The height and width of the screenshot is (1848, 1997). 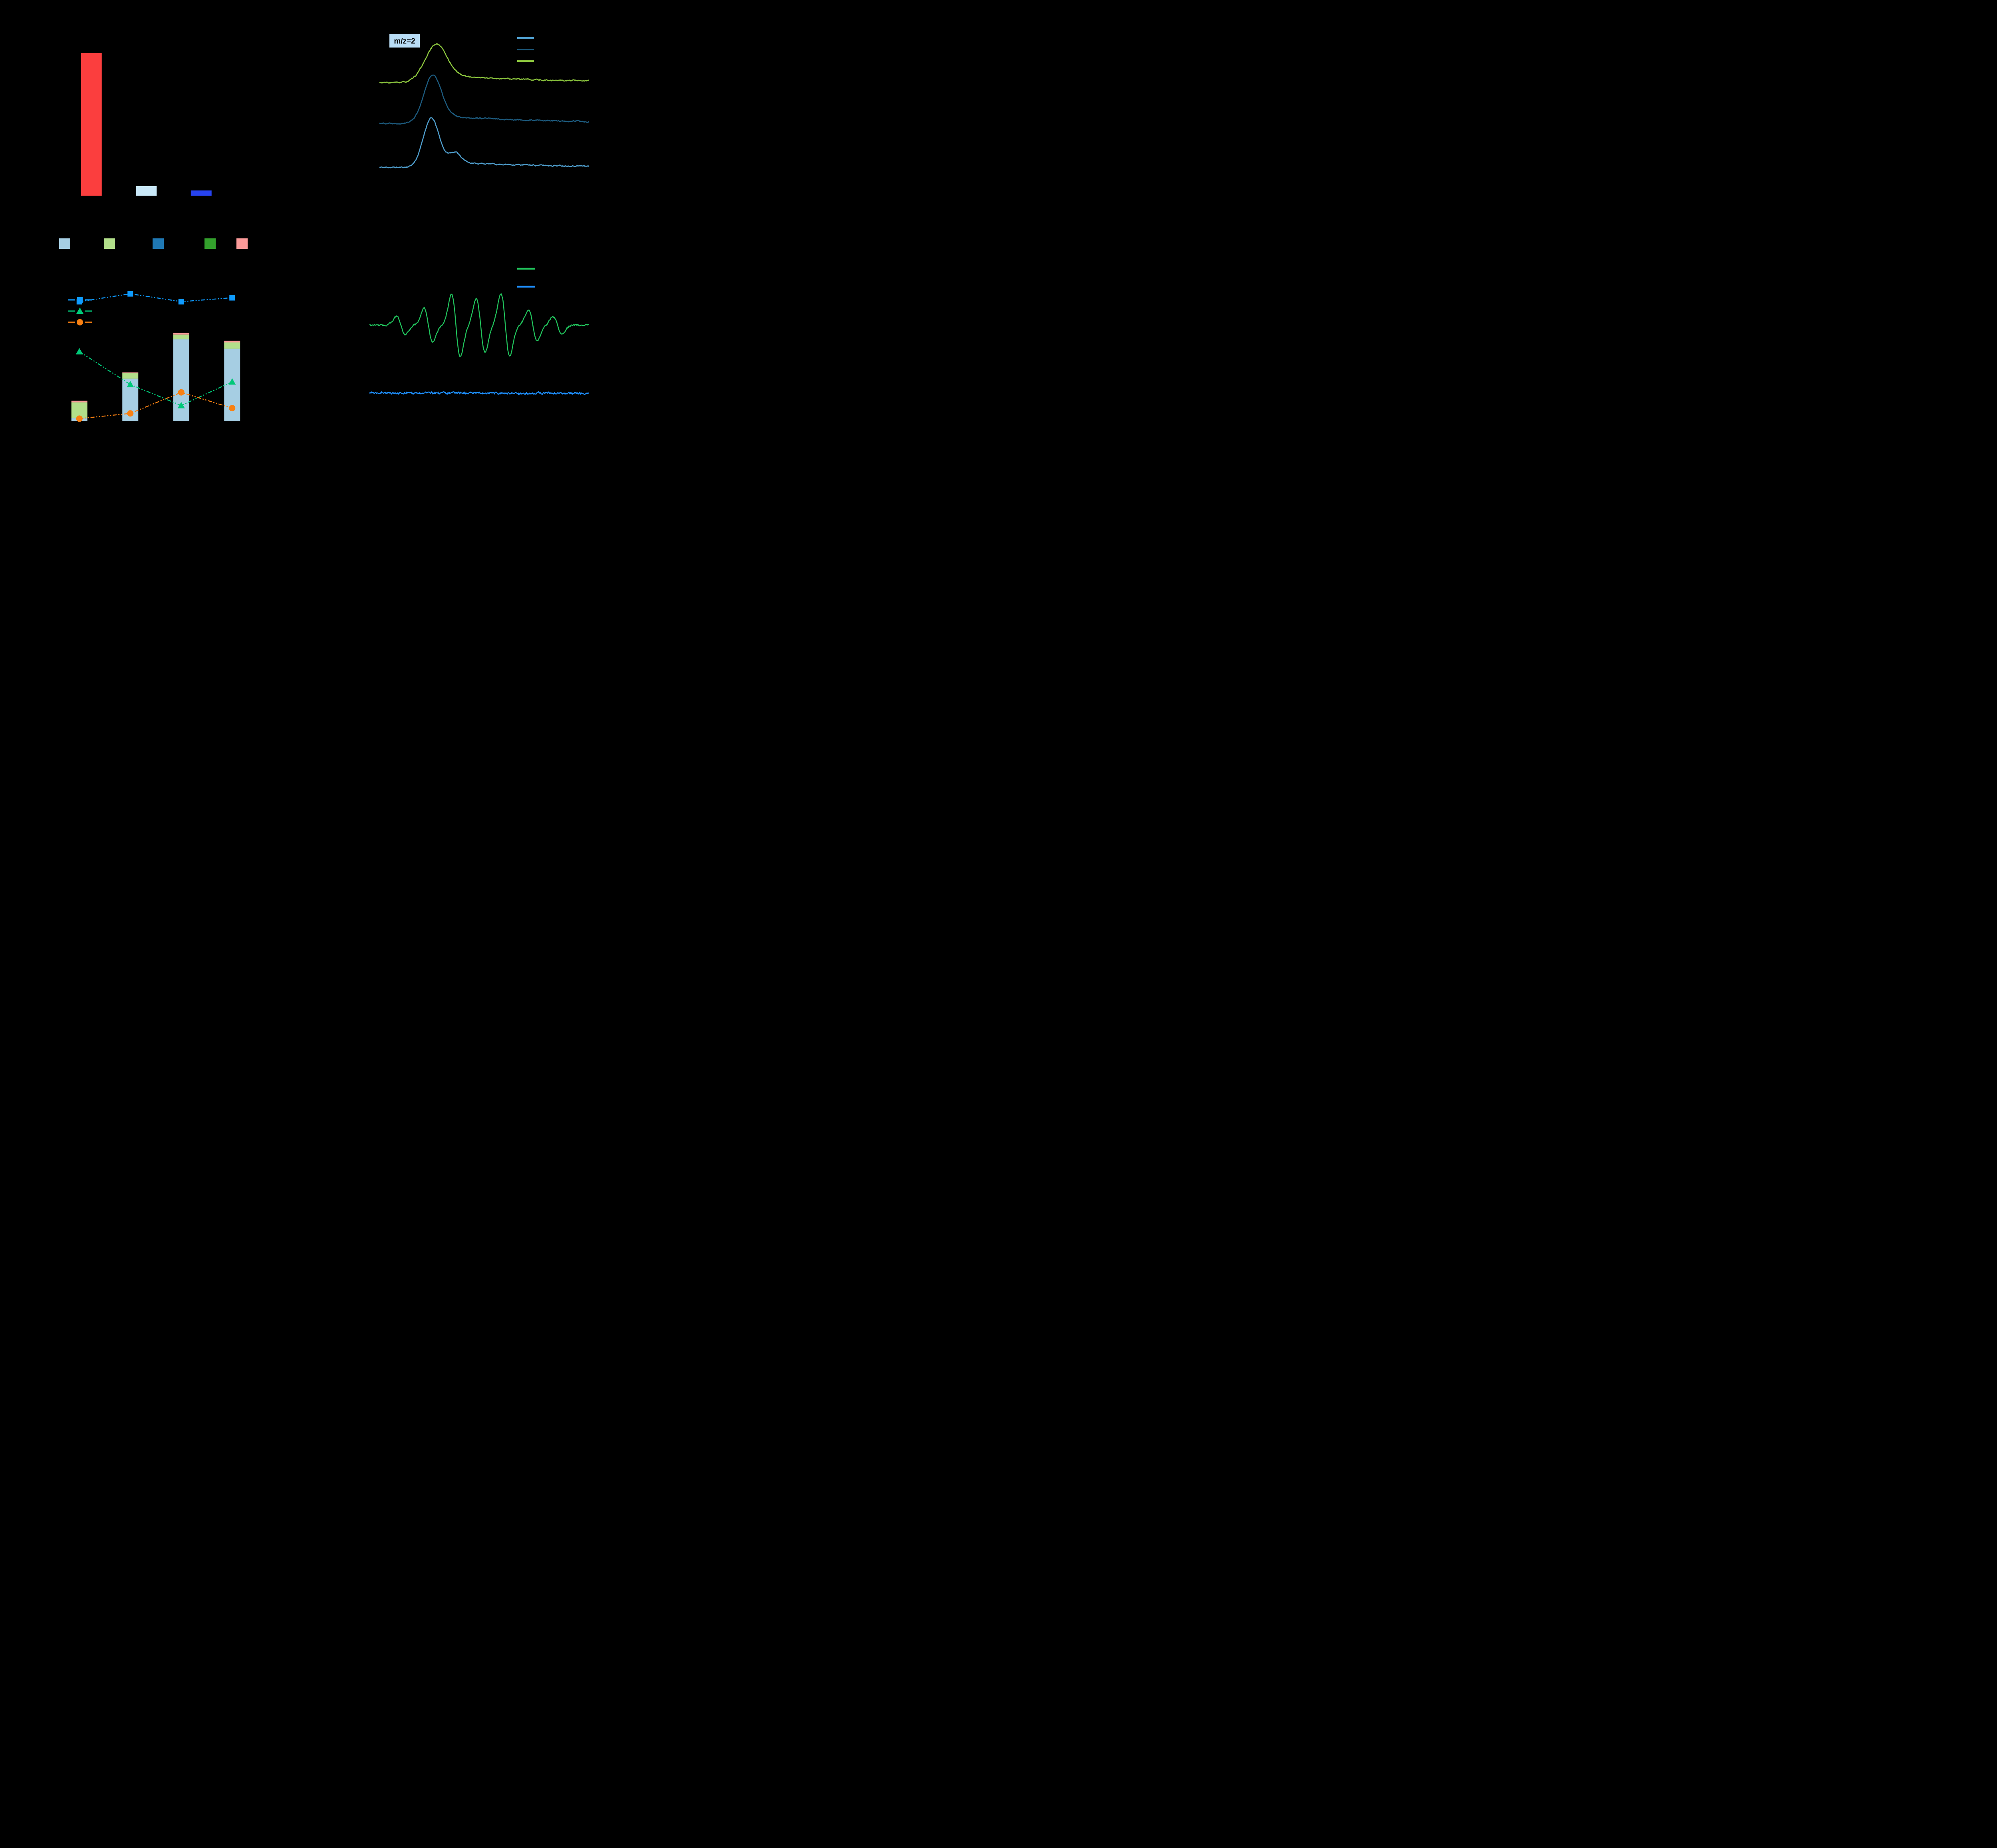 I want to click on epr-trace-After, so click(x=479, y=325).